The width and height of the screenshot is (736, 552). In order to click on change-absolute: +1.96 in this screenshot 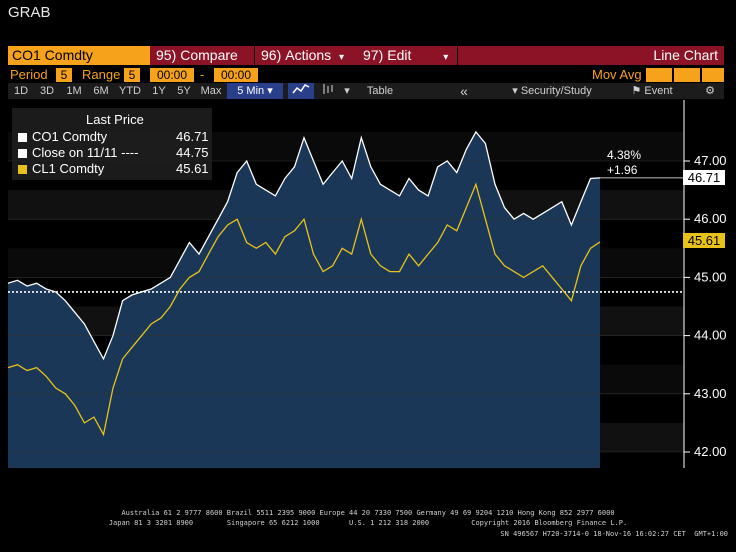, I will do `click(622, 170)`.